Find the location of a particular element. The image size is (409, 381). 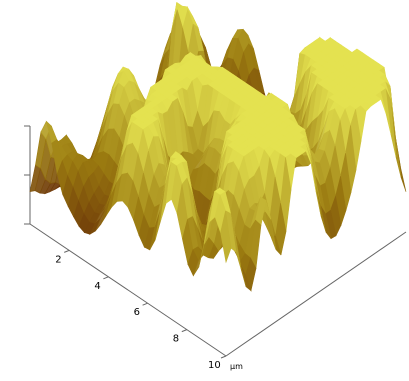

x-axis-unit: μm is located at coordinates (236, 366).